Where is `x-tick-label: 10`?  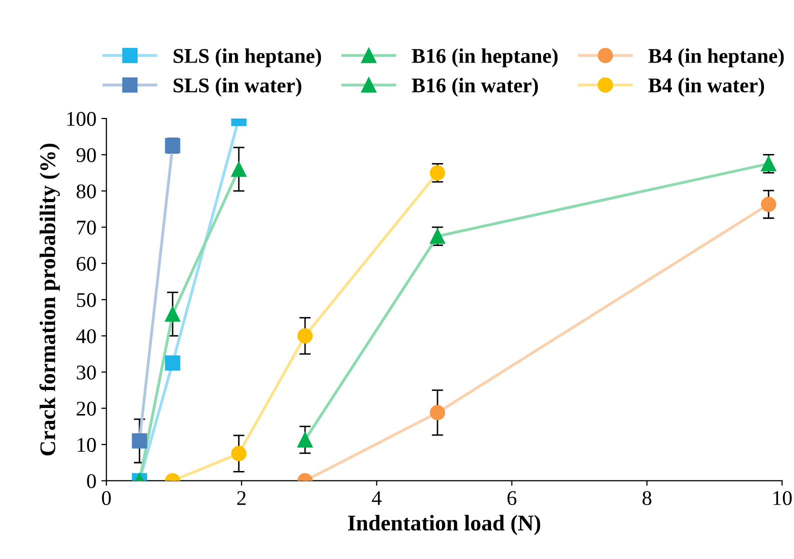 x-tick-label: 10 is located at coordinates (783, 498).